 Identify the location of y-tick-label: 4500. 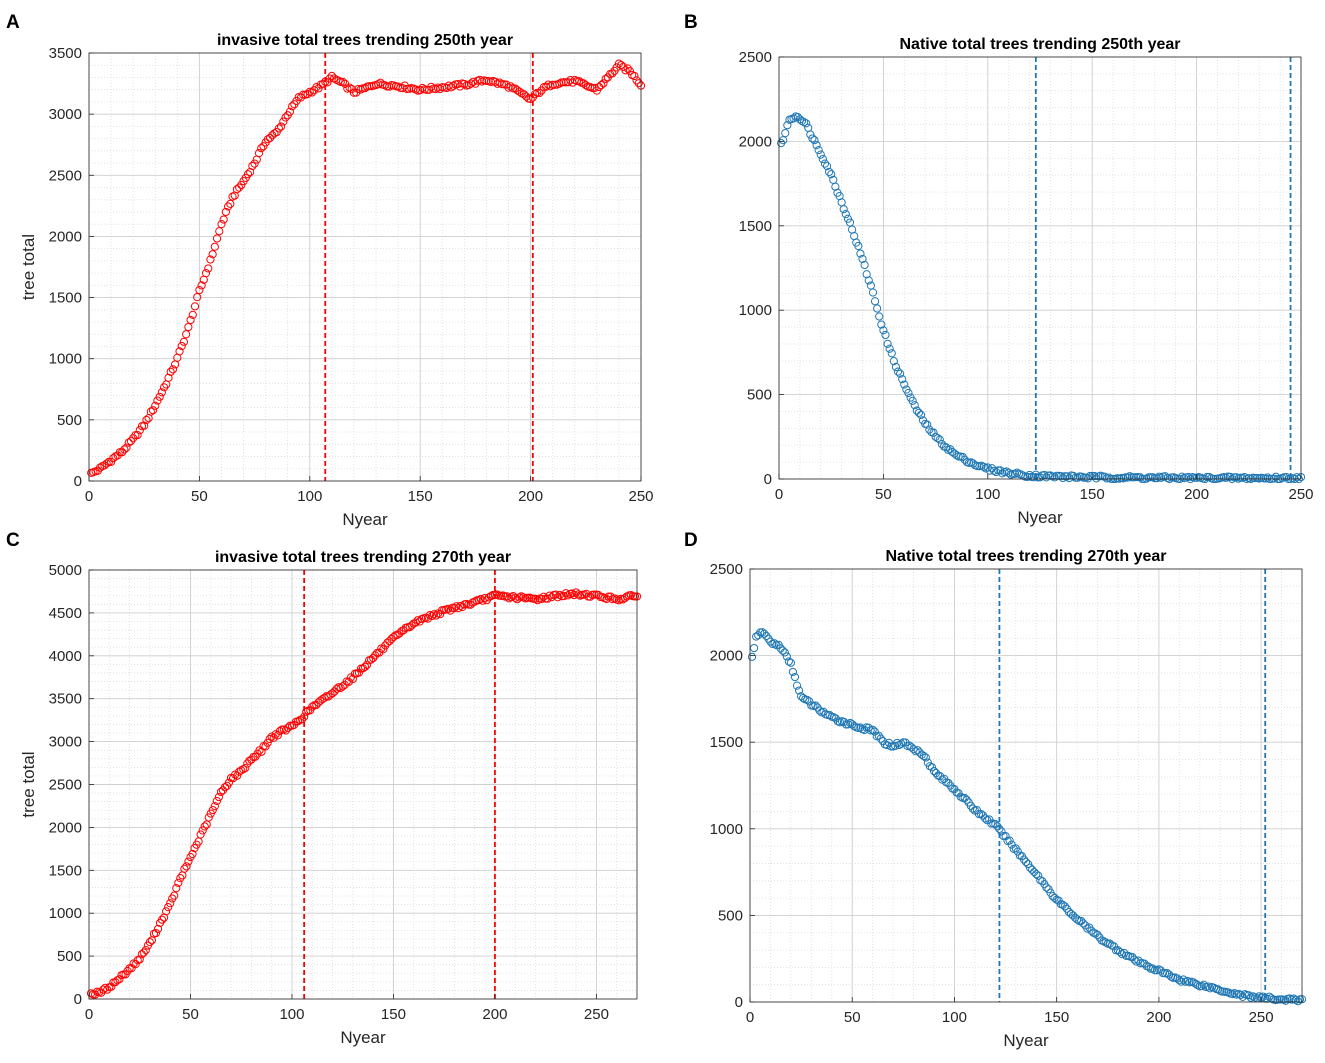
(65, 613).